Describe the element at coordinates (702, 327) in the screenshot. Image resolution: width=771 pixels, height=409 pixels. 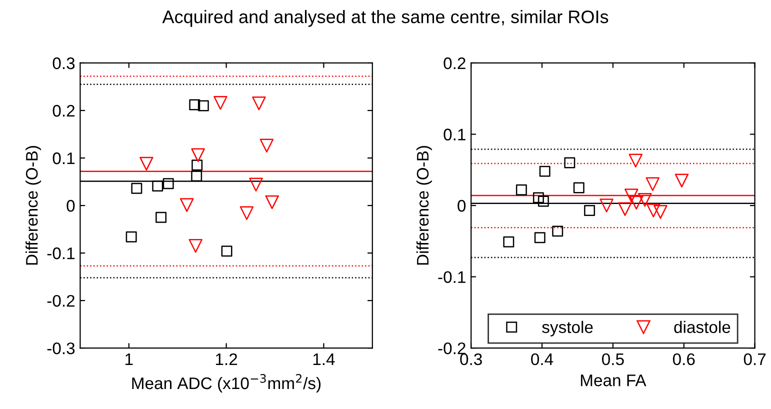
I see `legend-label: diastole` at that location.